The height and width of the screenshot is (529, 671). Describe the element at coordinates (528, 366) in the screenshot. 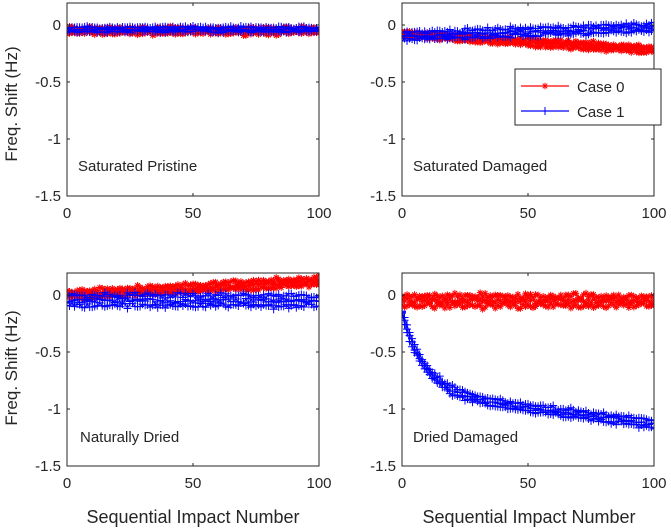

I see `series-markers-case1` at that location.